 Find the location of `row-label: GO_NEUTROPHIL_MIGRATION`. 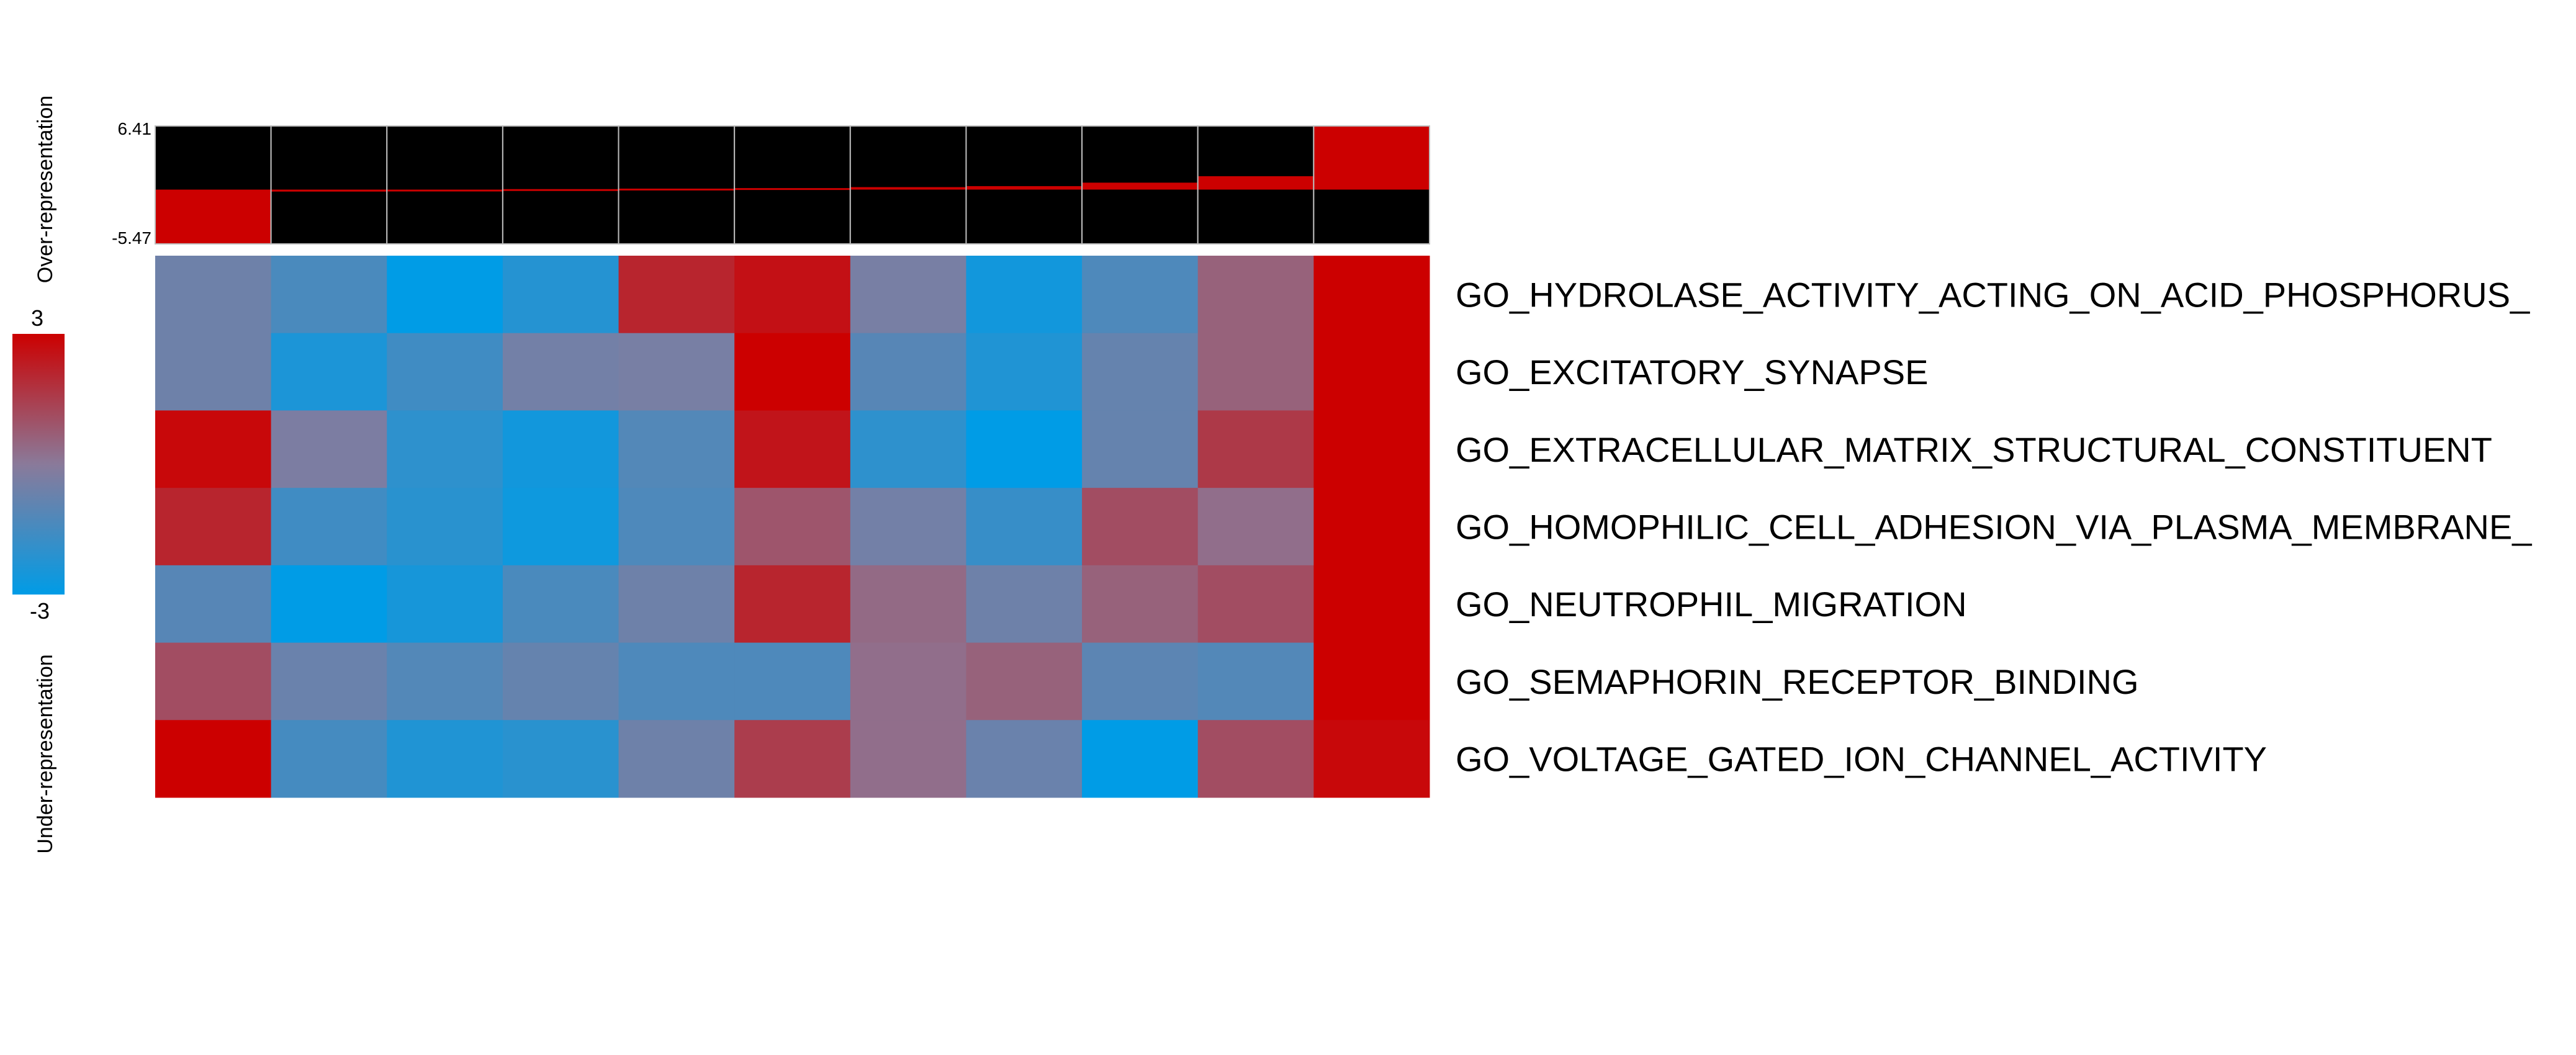

row-label: GO_NEUTROPHIL_MIGRATION is located at coordinates (1711, 604).